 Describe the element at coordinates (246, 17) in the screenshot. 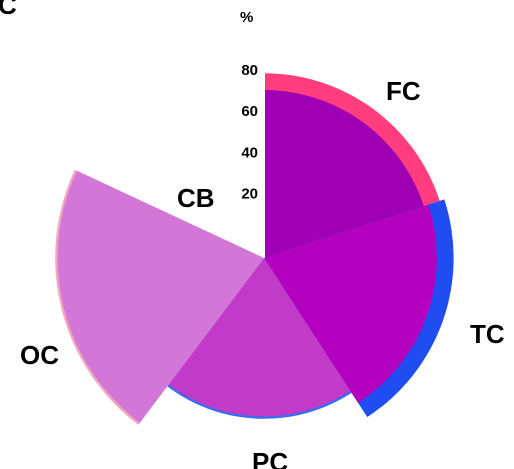

I see `unit-label: %` at that location.